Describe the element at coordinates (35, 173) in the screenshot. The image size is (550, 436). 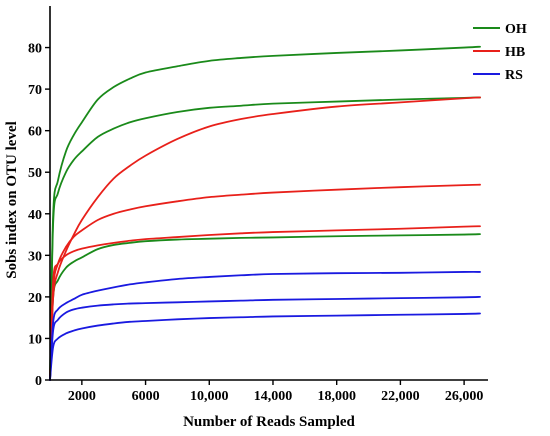
I see `y-tick-label: 50` at that location.